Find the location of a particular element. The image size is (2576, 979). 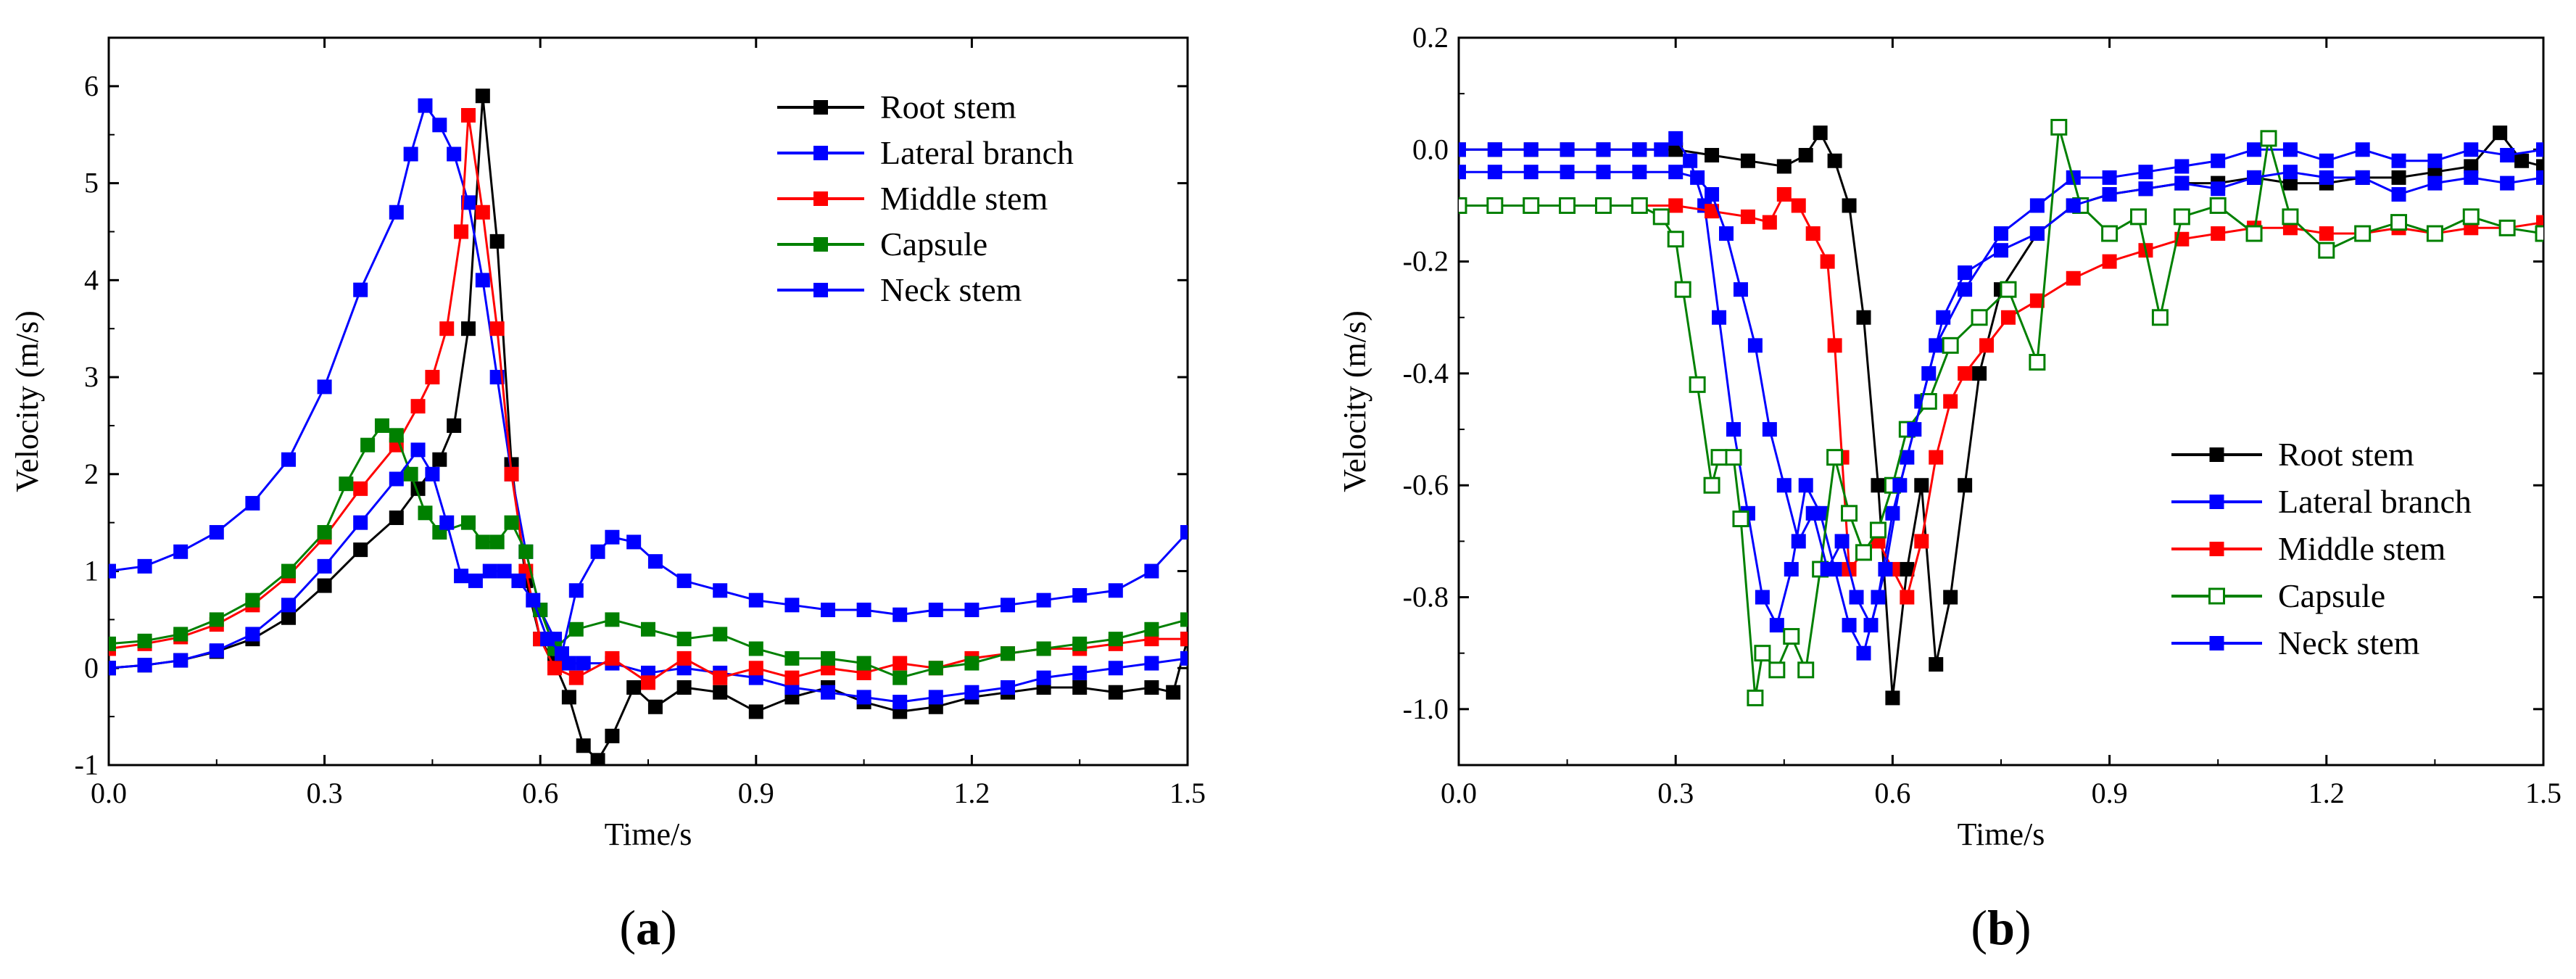

y-tick-label: -0.8 is located at coordinates (1426, 597).